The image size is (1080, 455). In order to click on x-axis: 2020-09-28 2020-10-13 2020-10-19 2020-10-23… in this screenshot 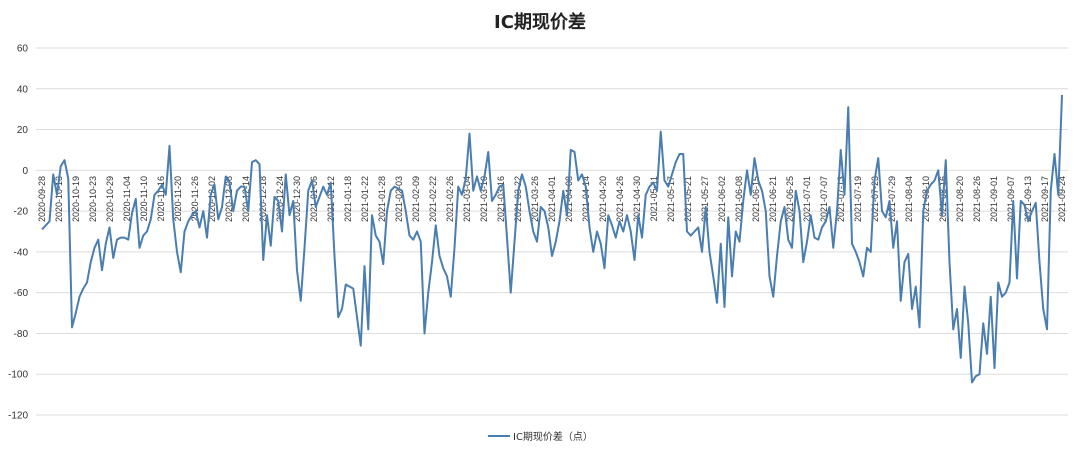, I will do `click(552, 199)`.